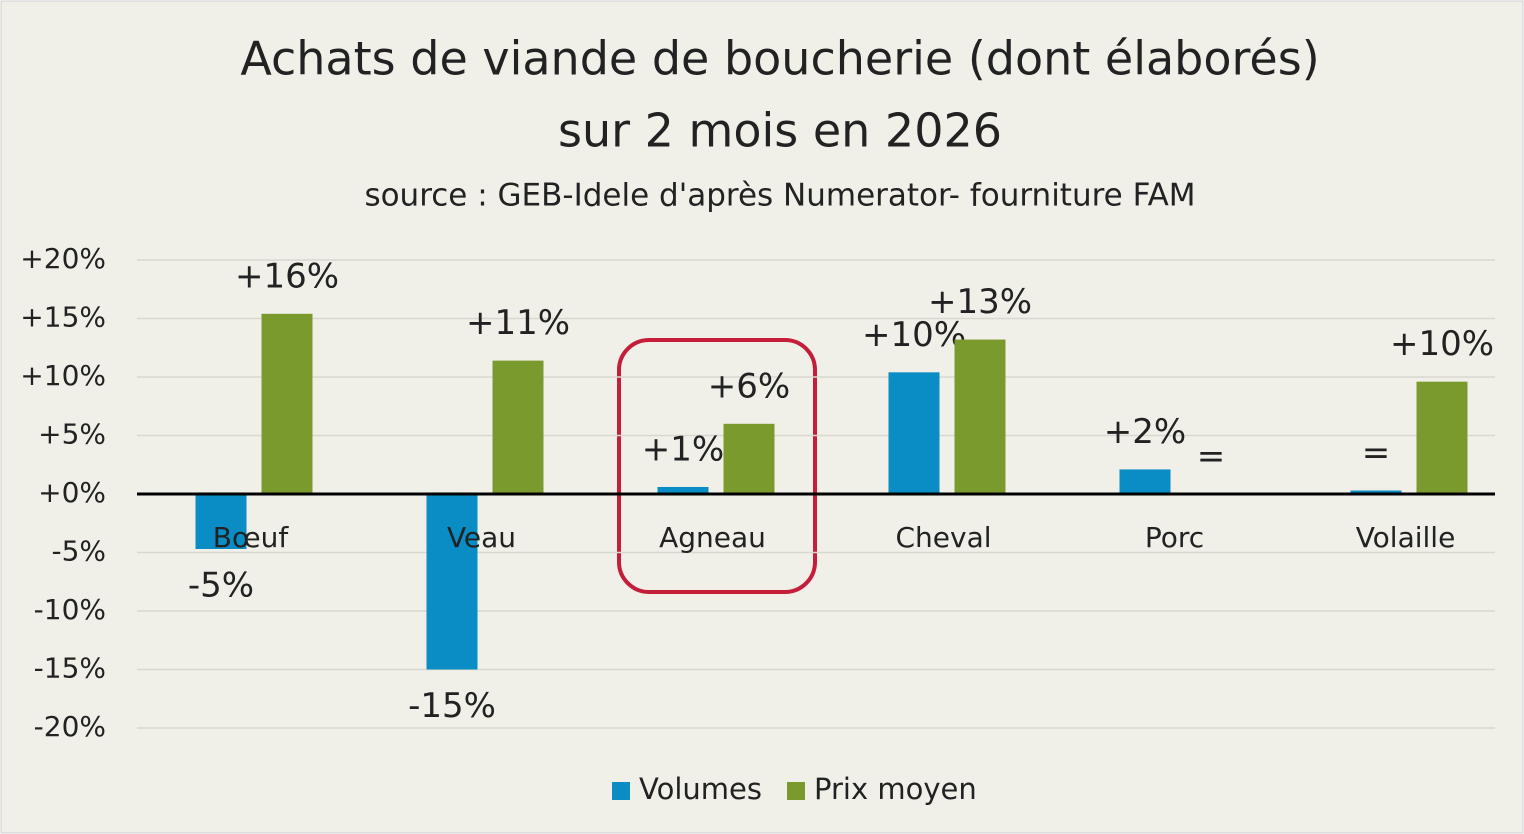 The image size is (1524, 834). I want to click on data-label: +11%, so click(518, 323).